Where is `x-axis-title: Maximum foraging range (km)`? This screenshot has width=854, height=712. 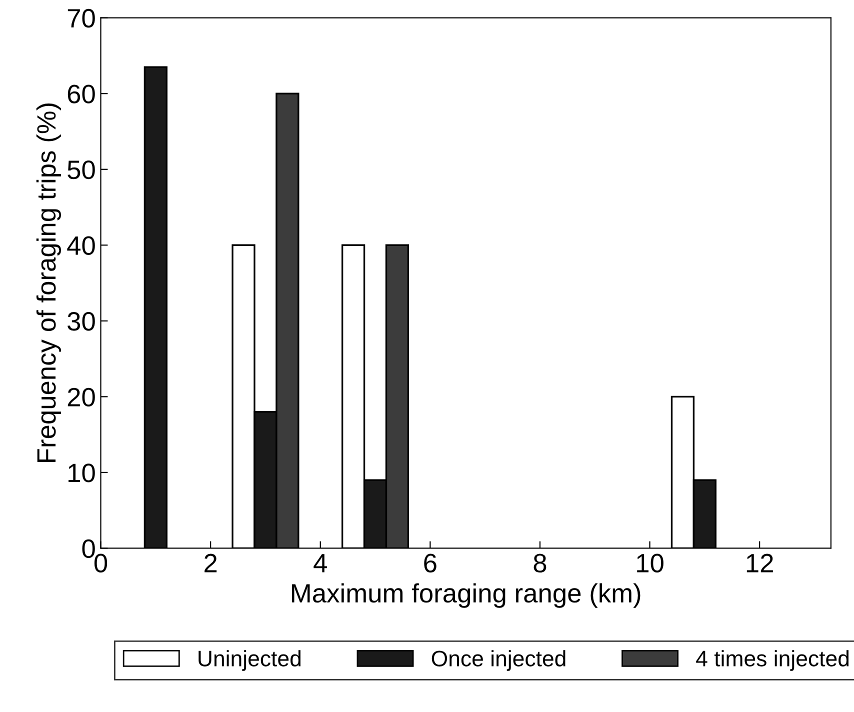
x-axis-title: Maximum foraging range (km) is located at coordinates (466, 595).